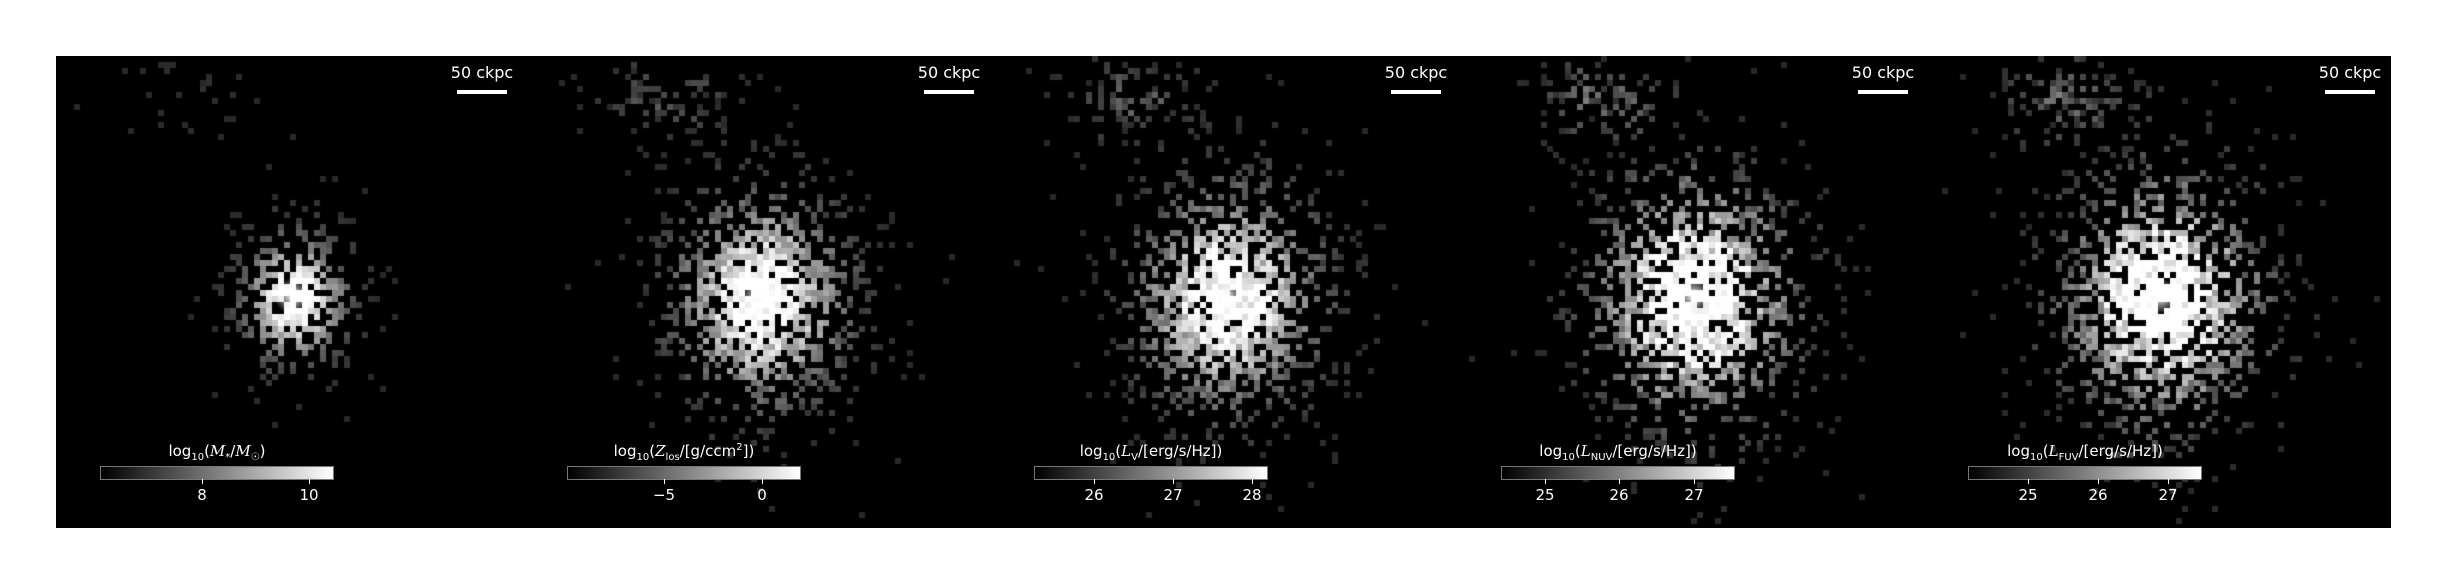 Image resolution: width=2444 pixels, height=584 pixels. What do you see at coordinates (762, 495) in the screenshot?
I see `colorbar-tick-label: 0` at bounding box center [762, 495].